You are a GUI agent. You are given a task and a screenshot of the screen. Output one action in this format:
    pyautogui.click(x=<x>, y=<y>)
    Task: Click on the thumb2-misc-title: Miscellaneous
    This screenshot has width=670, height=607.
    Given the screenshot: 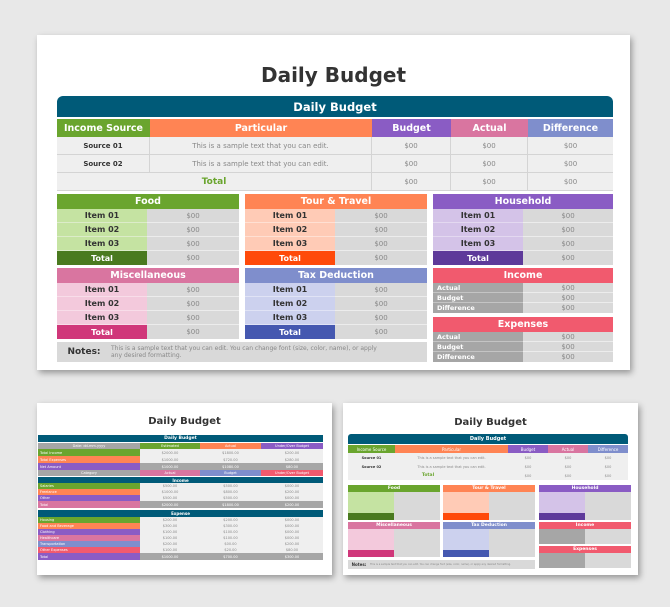 What is the action you would take?
    pyautogui.click(x=394, y=525)
    